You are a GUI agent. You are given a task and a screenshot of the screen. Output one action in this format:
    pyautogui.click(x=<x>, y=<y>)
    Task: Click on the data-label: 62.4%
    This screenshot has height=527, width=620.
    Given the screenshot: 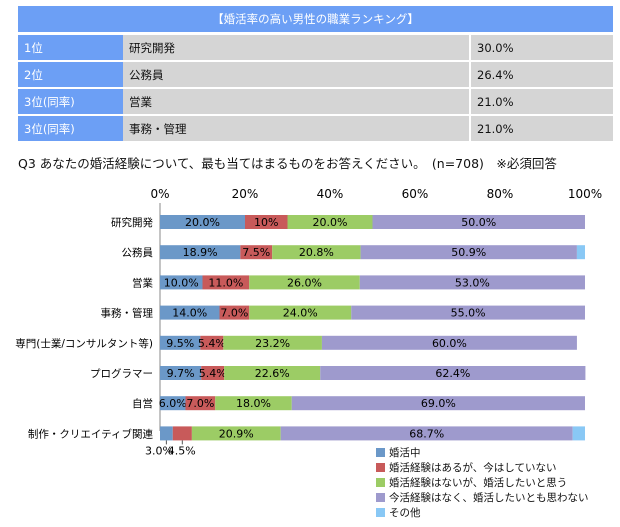 What is the action you would take?
    pyautogui.click(x=452, y=373)
    